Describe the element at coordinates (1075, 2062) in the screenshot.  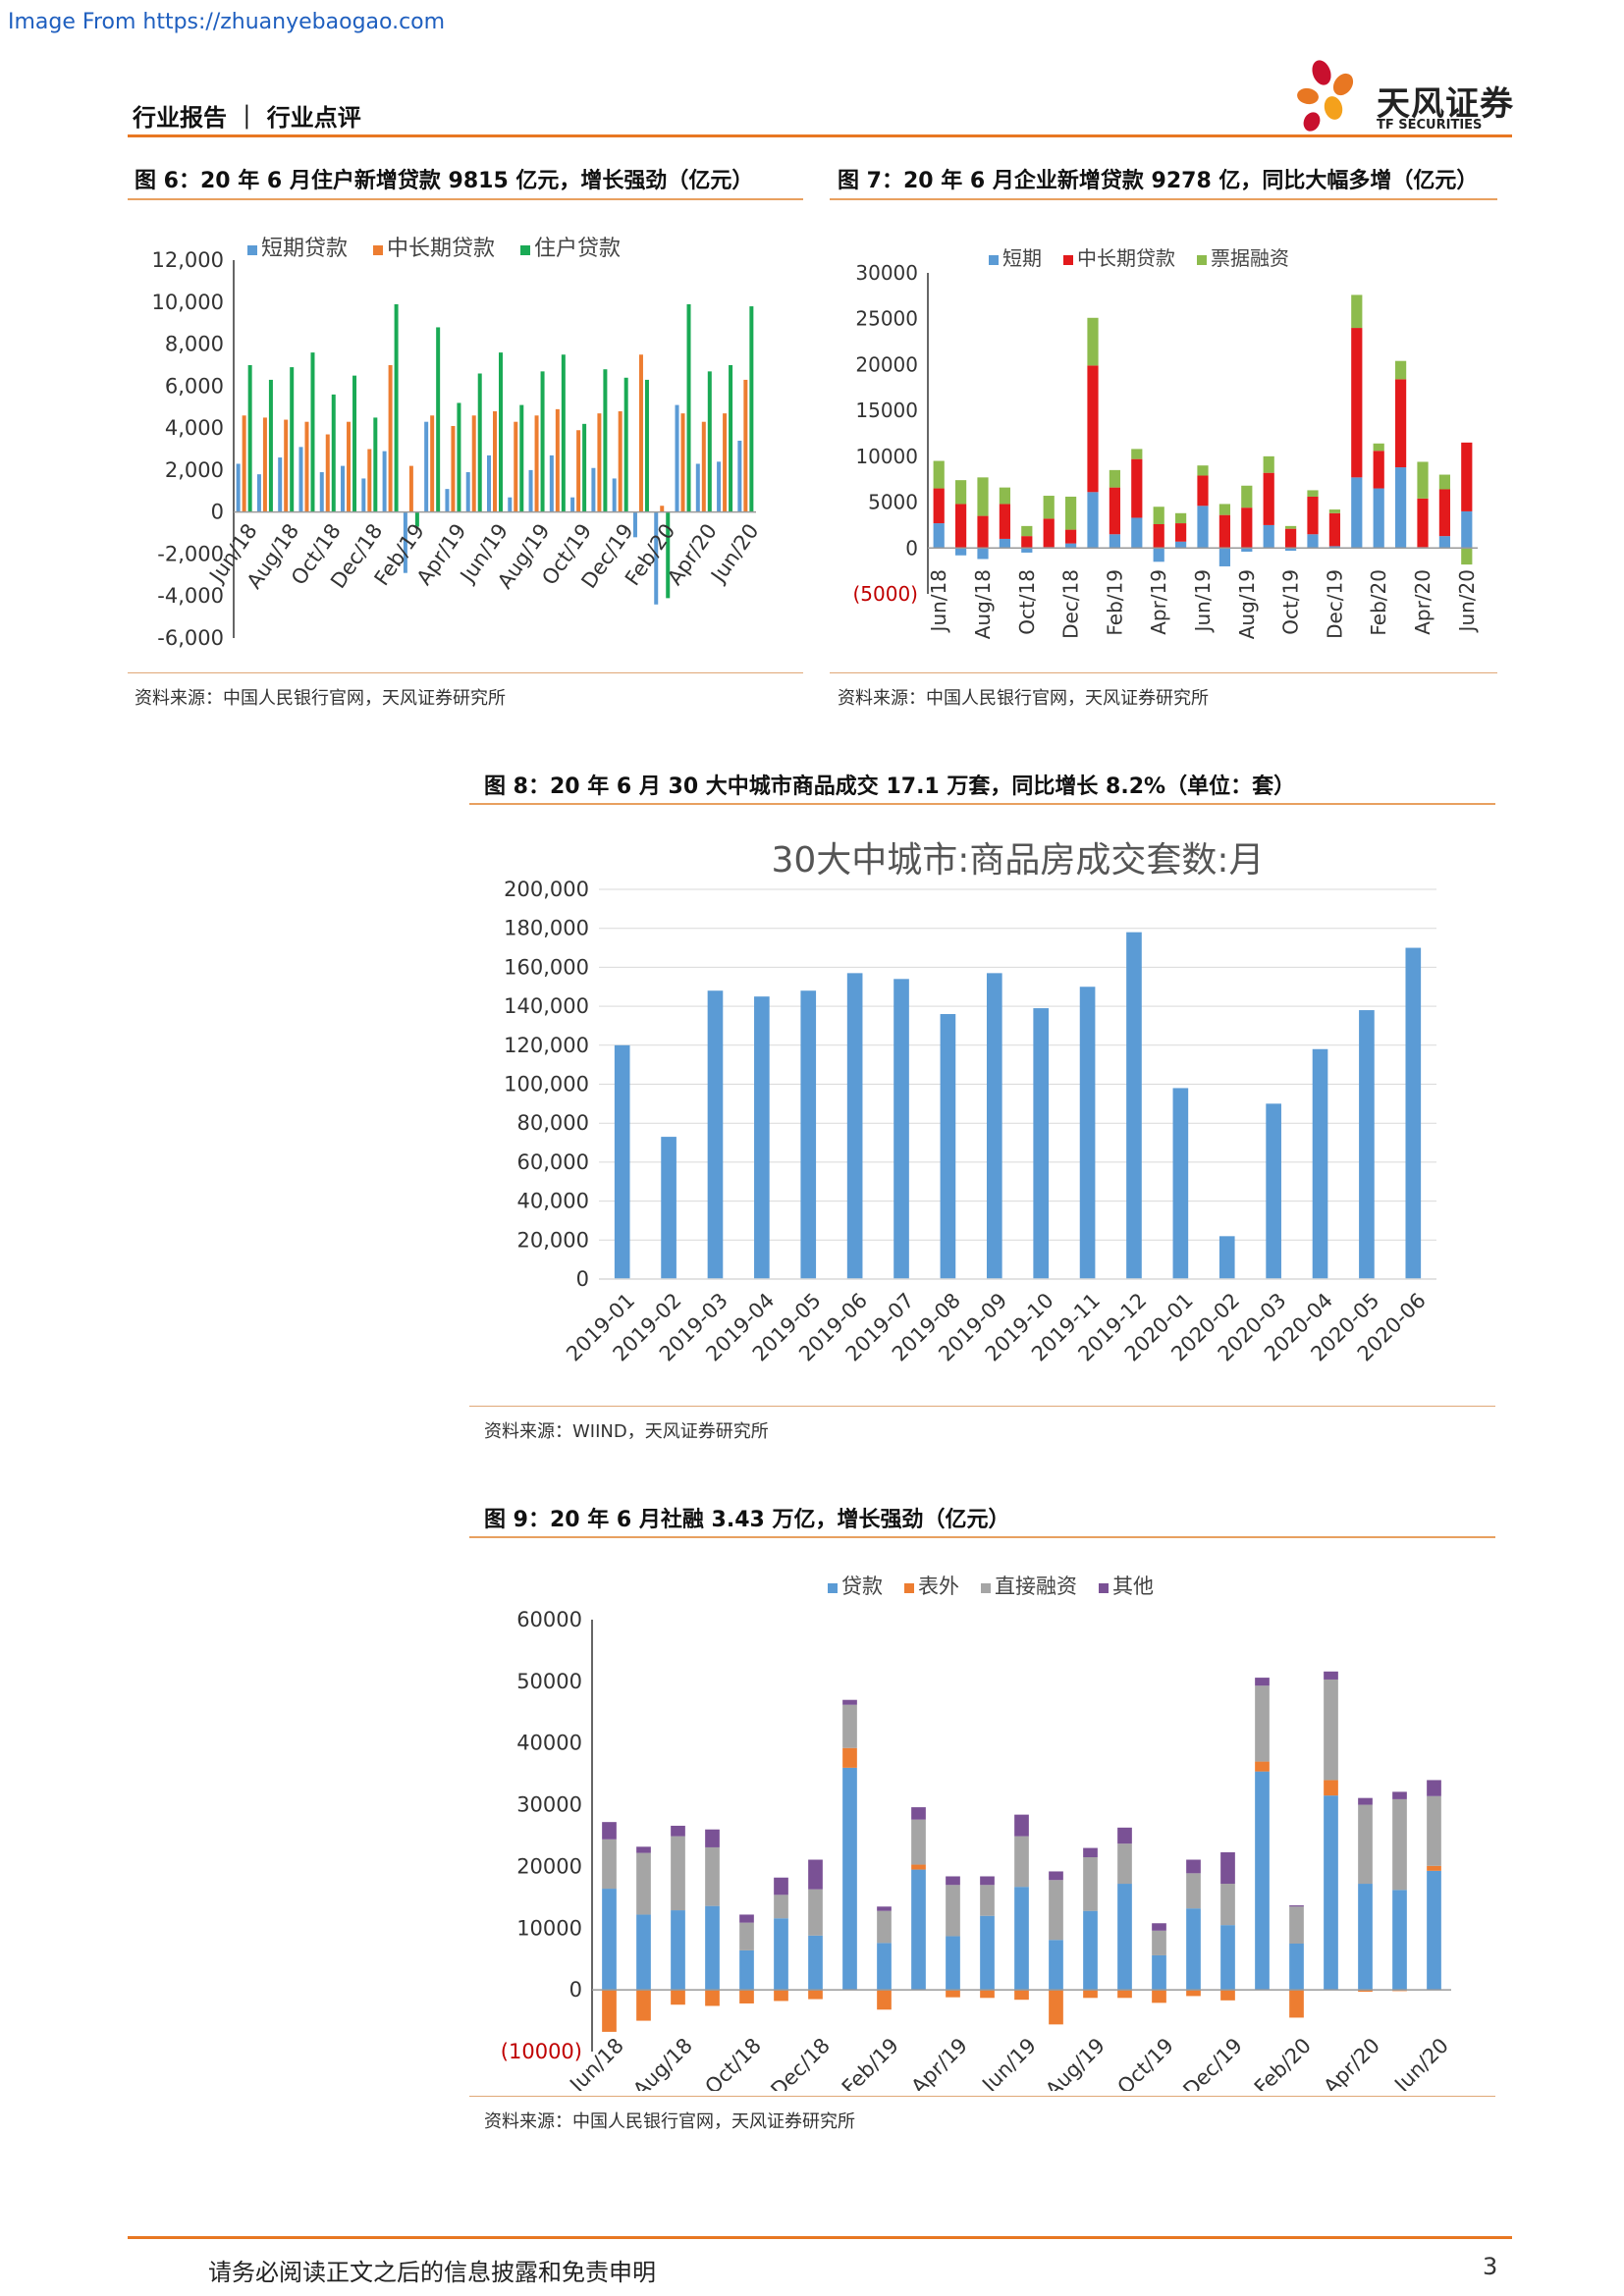
I see `x-tick-label: Aug/19` at that location.